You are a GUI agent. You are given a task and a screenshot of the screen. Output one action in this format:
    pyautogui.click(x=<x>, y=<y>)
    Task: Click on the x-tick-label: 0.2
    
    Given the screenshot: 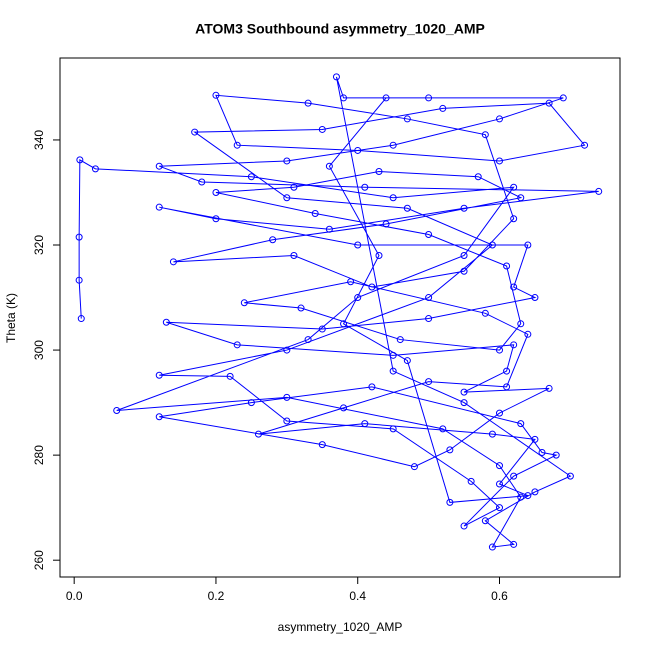 What is the action you would take?
    pyautogui.click(x=216, y=596)
    